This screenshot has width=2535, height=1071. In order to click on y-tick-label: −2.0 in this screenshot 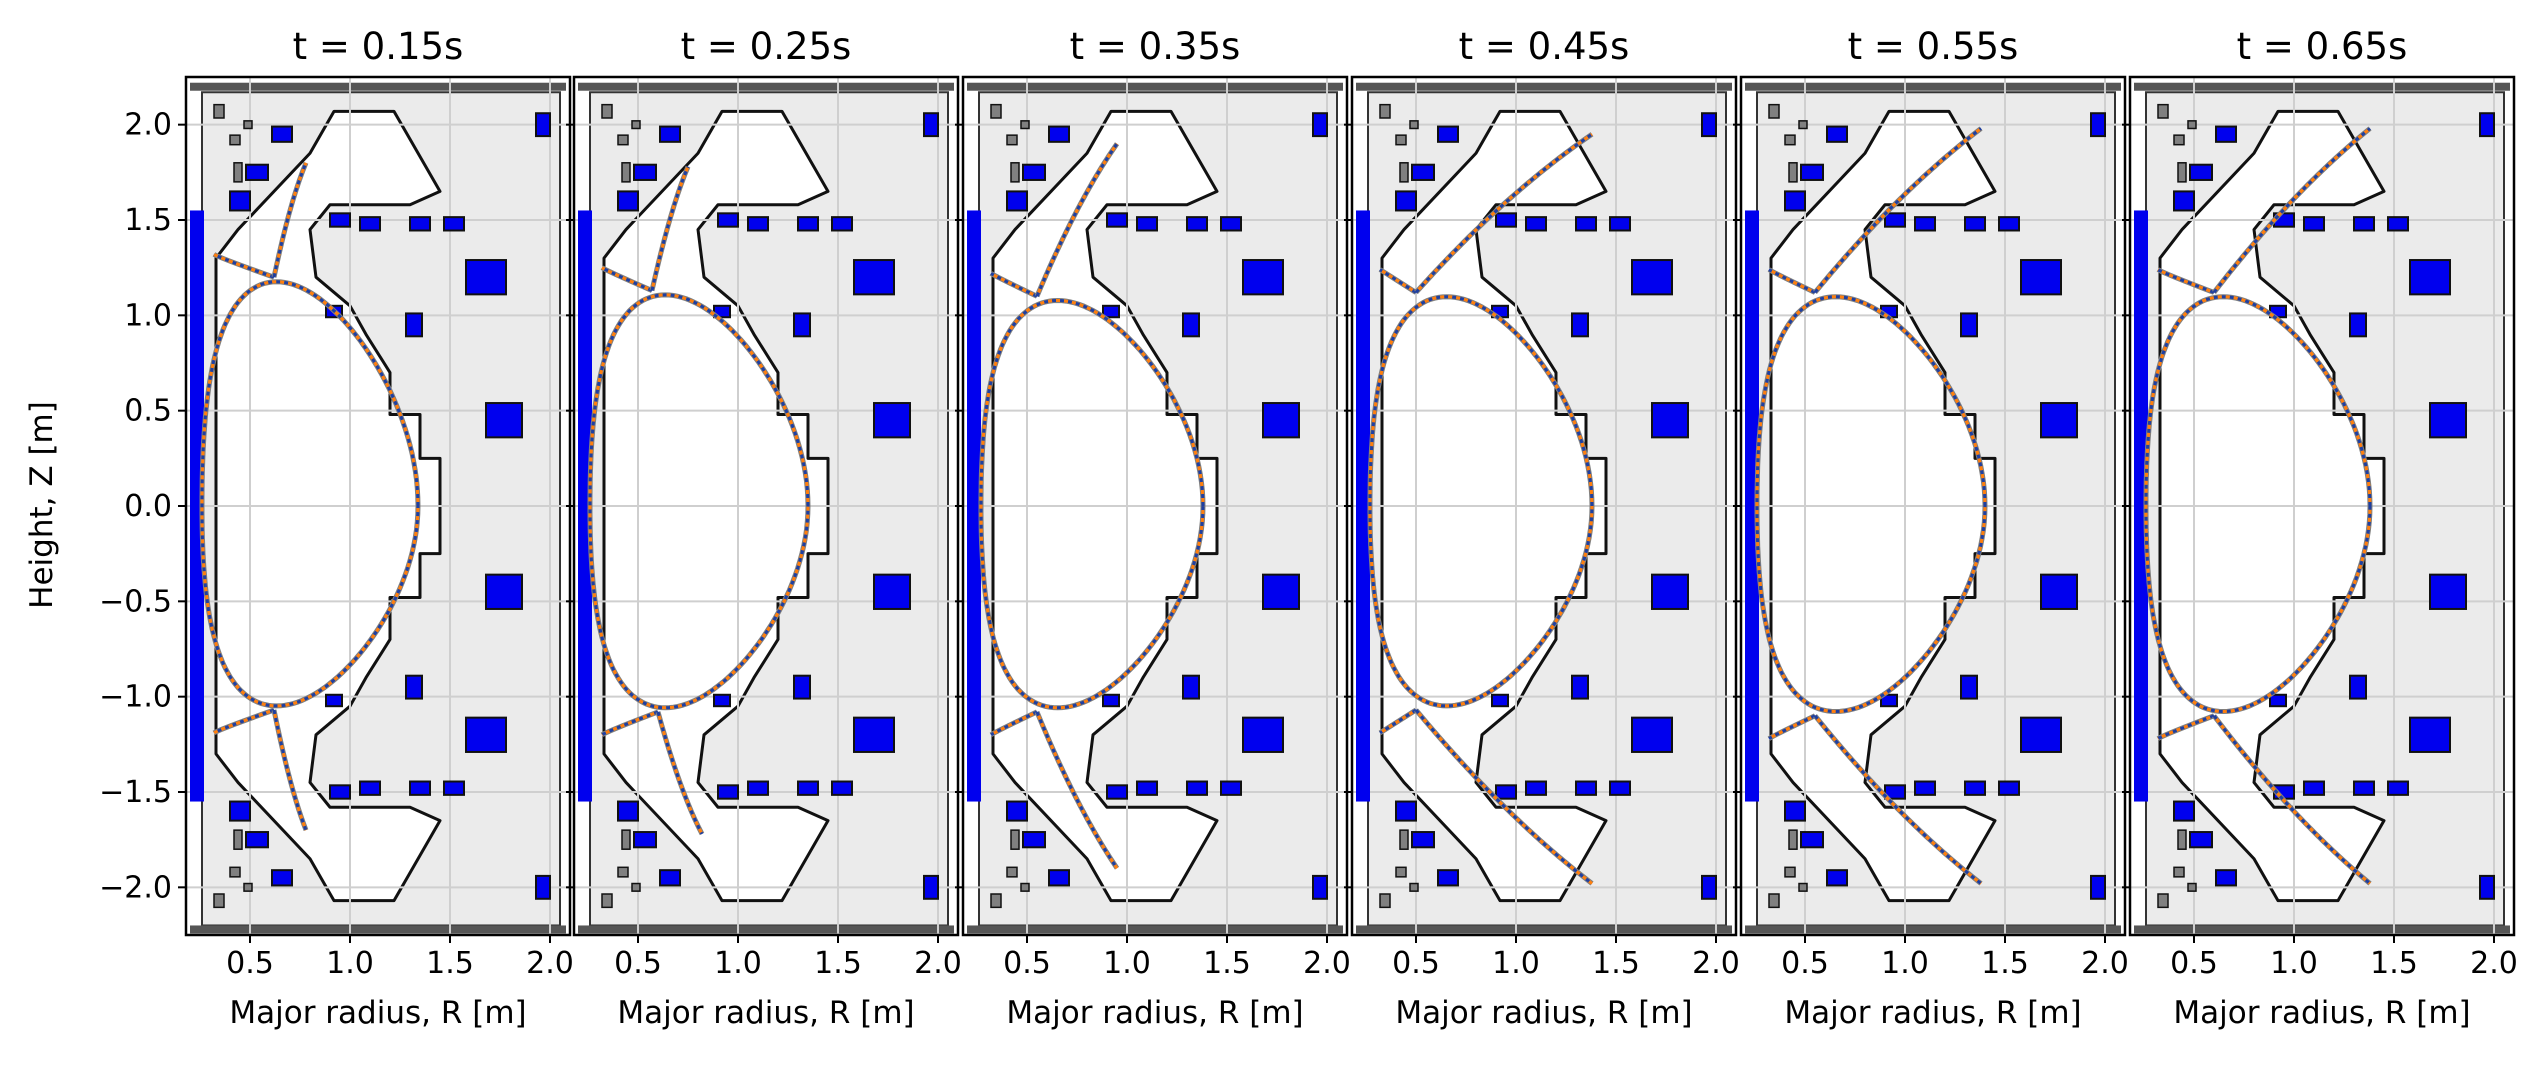, I will do `click(135, 887)`.